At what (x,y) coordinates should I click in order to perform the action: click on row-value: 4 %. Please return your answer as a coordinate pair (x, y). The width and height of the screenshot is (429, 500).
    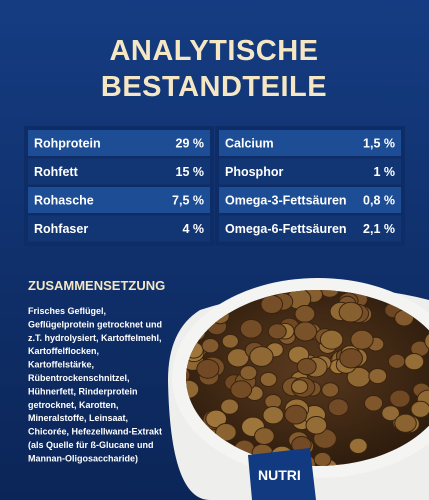
    Looking at the image, I should click on (193, 229).